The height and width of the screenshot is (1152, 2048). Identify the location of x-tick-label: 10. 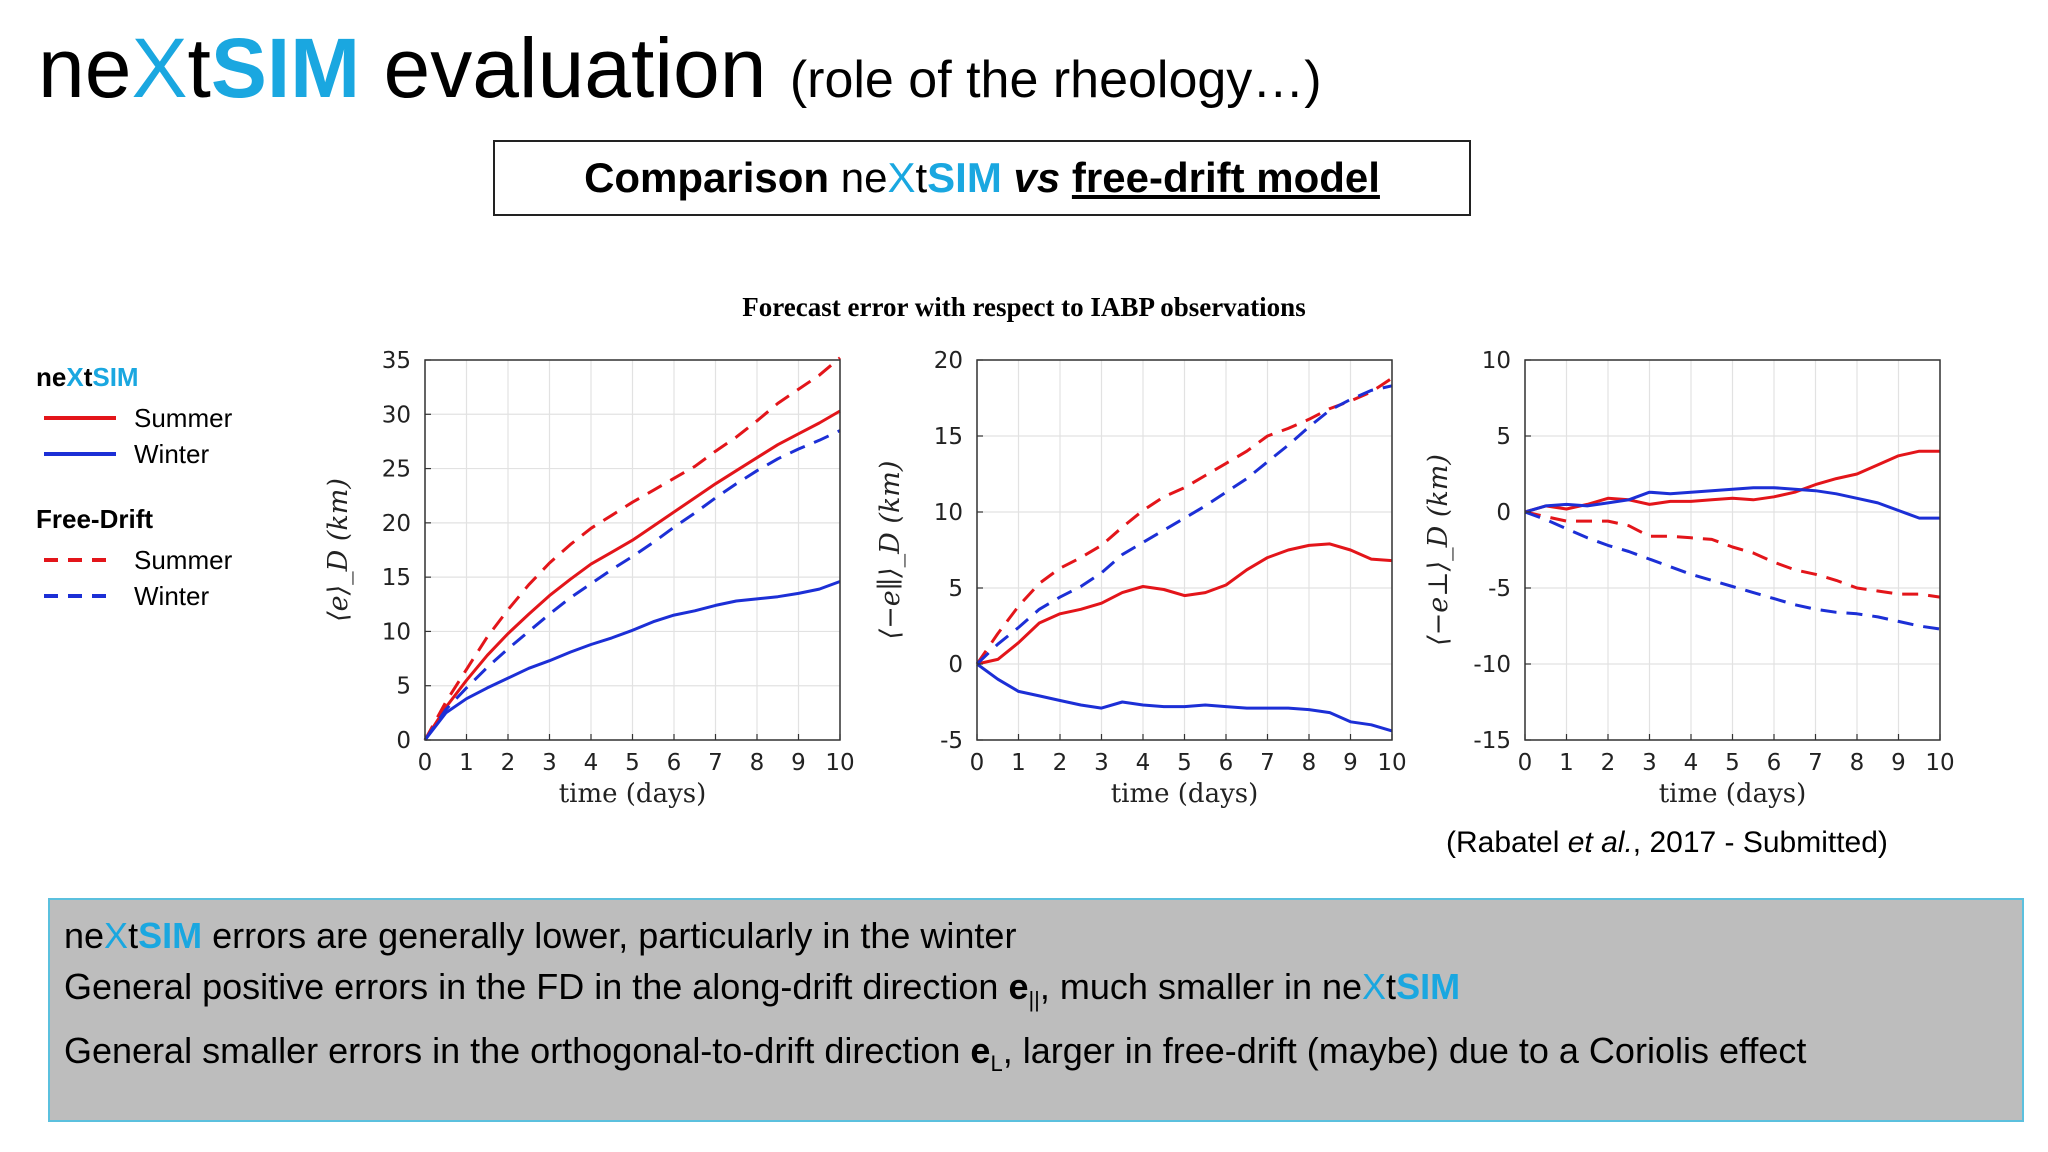
(1391, 763).